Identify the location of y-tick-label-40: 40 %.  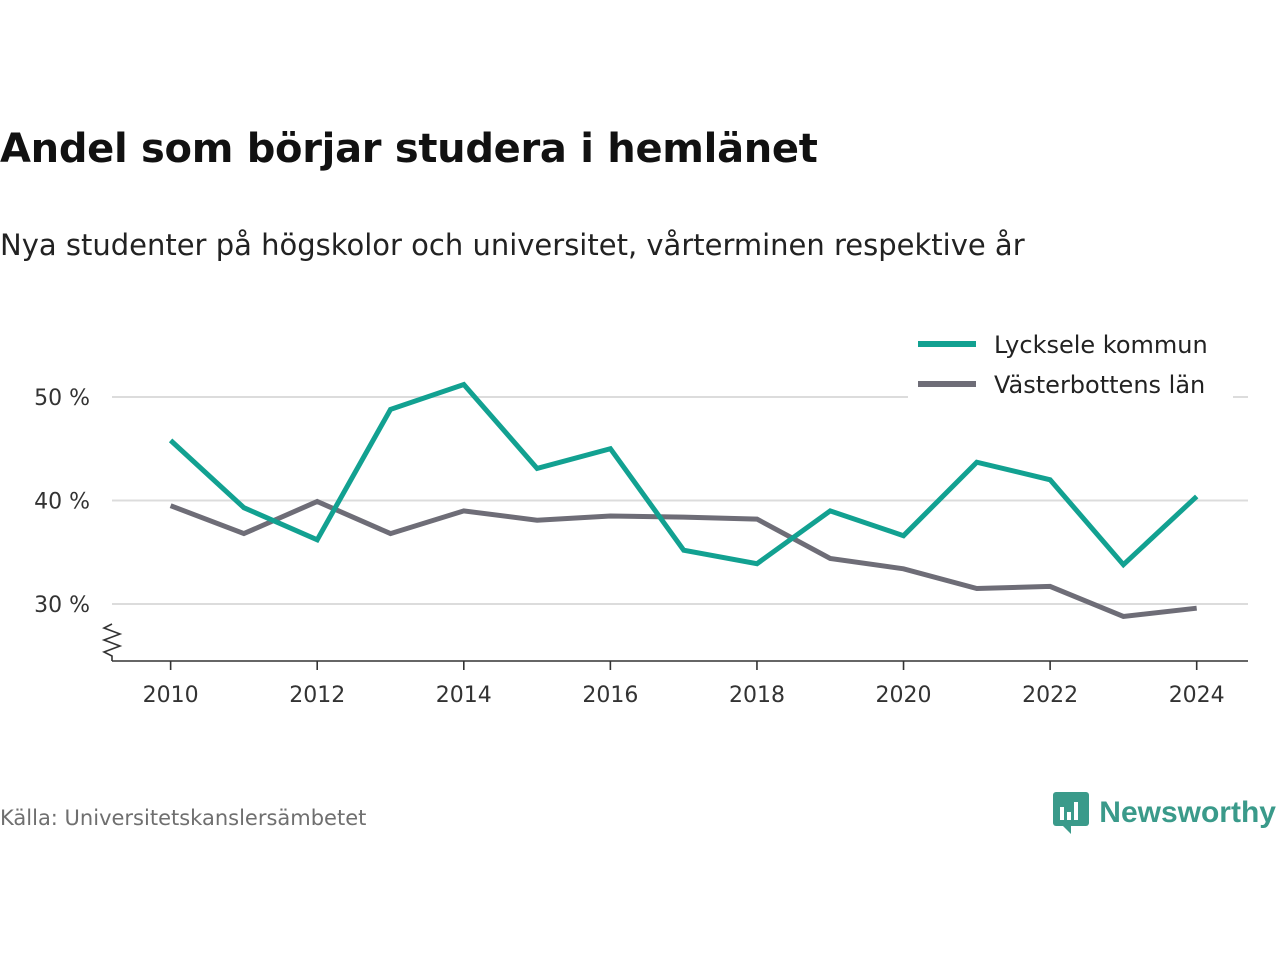
(62, 502).